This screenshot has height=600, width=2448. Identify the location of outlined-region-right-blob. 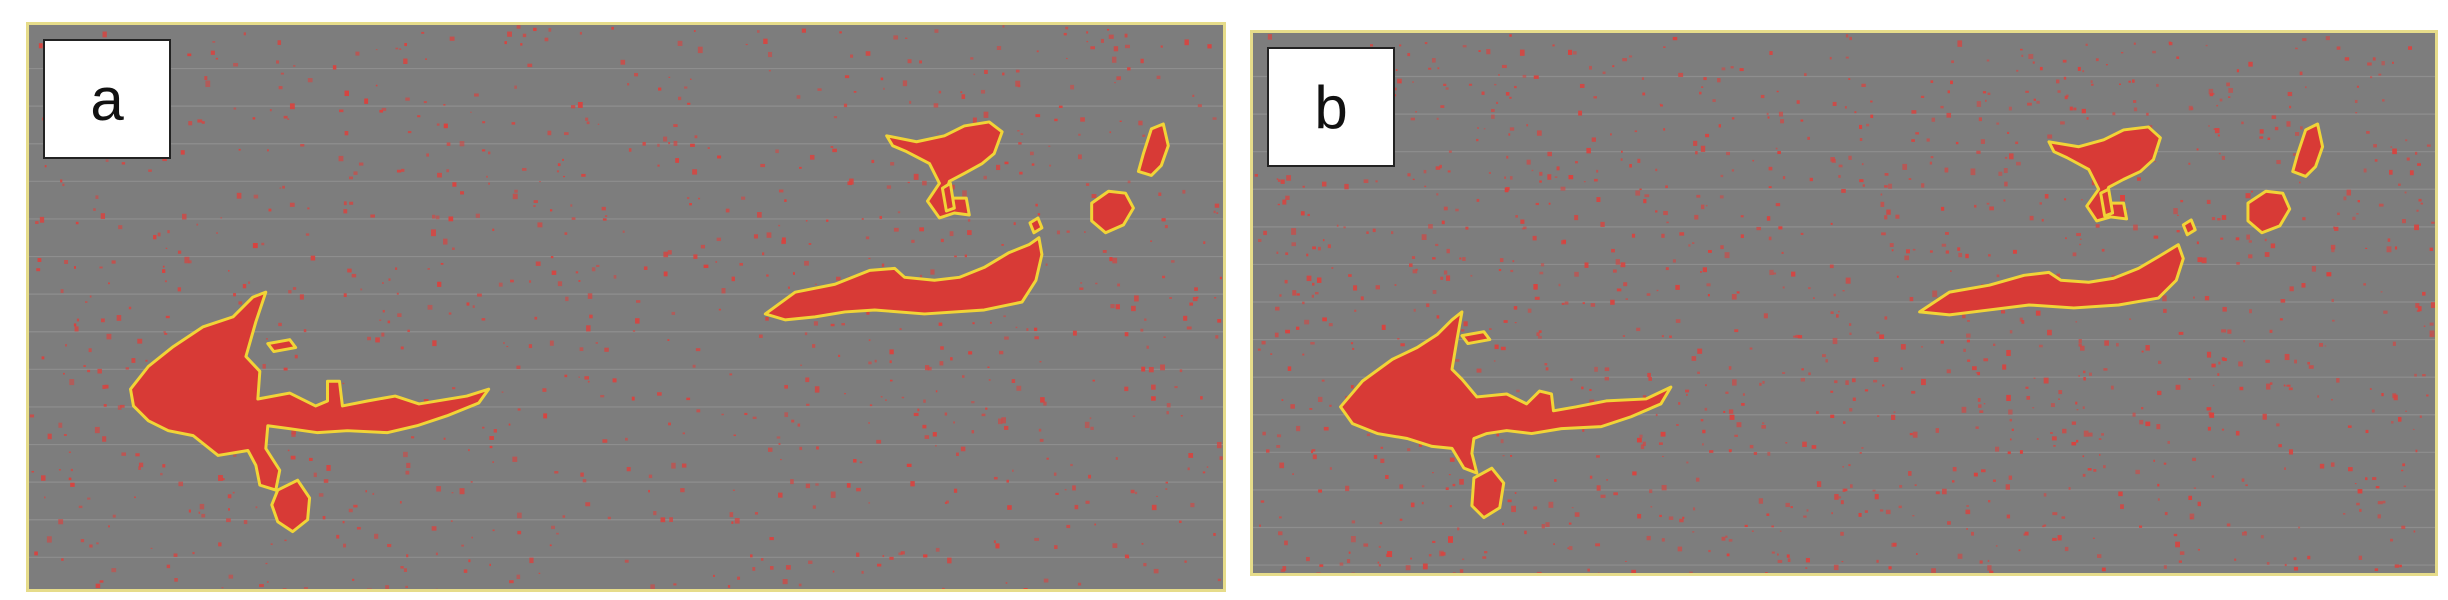
(2269, 212).